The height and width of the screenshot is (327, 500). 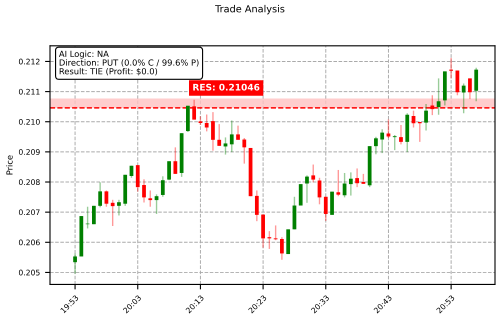 What do you see at coordinates (249, 9) in the screenshot?
I see `chart-title: Trade Analysis` at bounding box center [249, 9].